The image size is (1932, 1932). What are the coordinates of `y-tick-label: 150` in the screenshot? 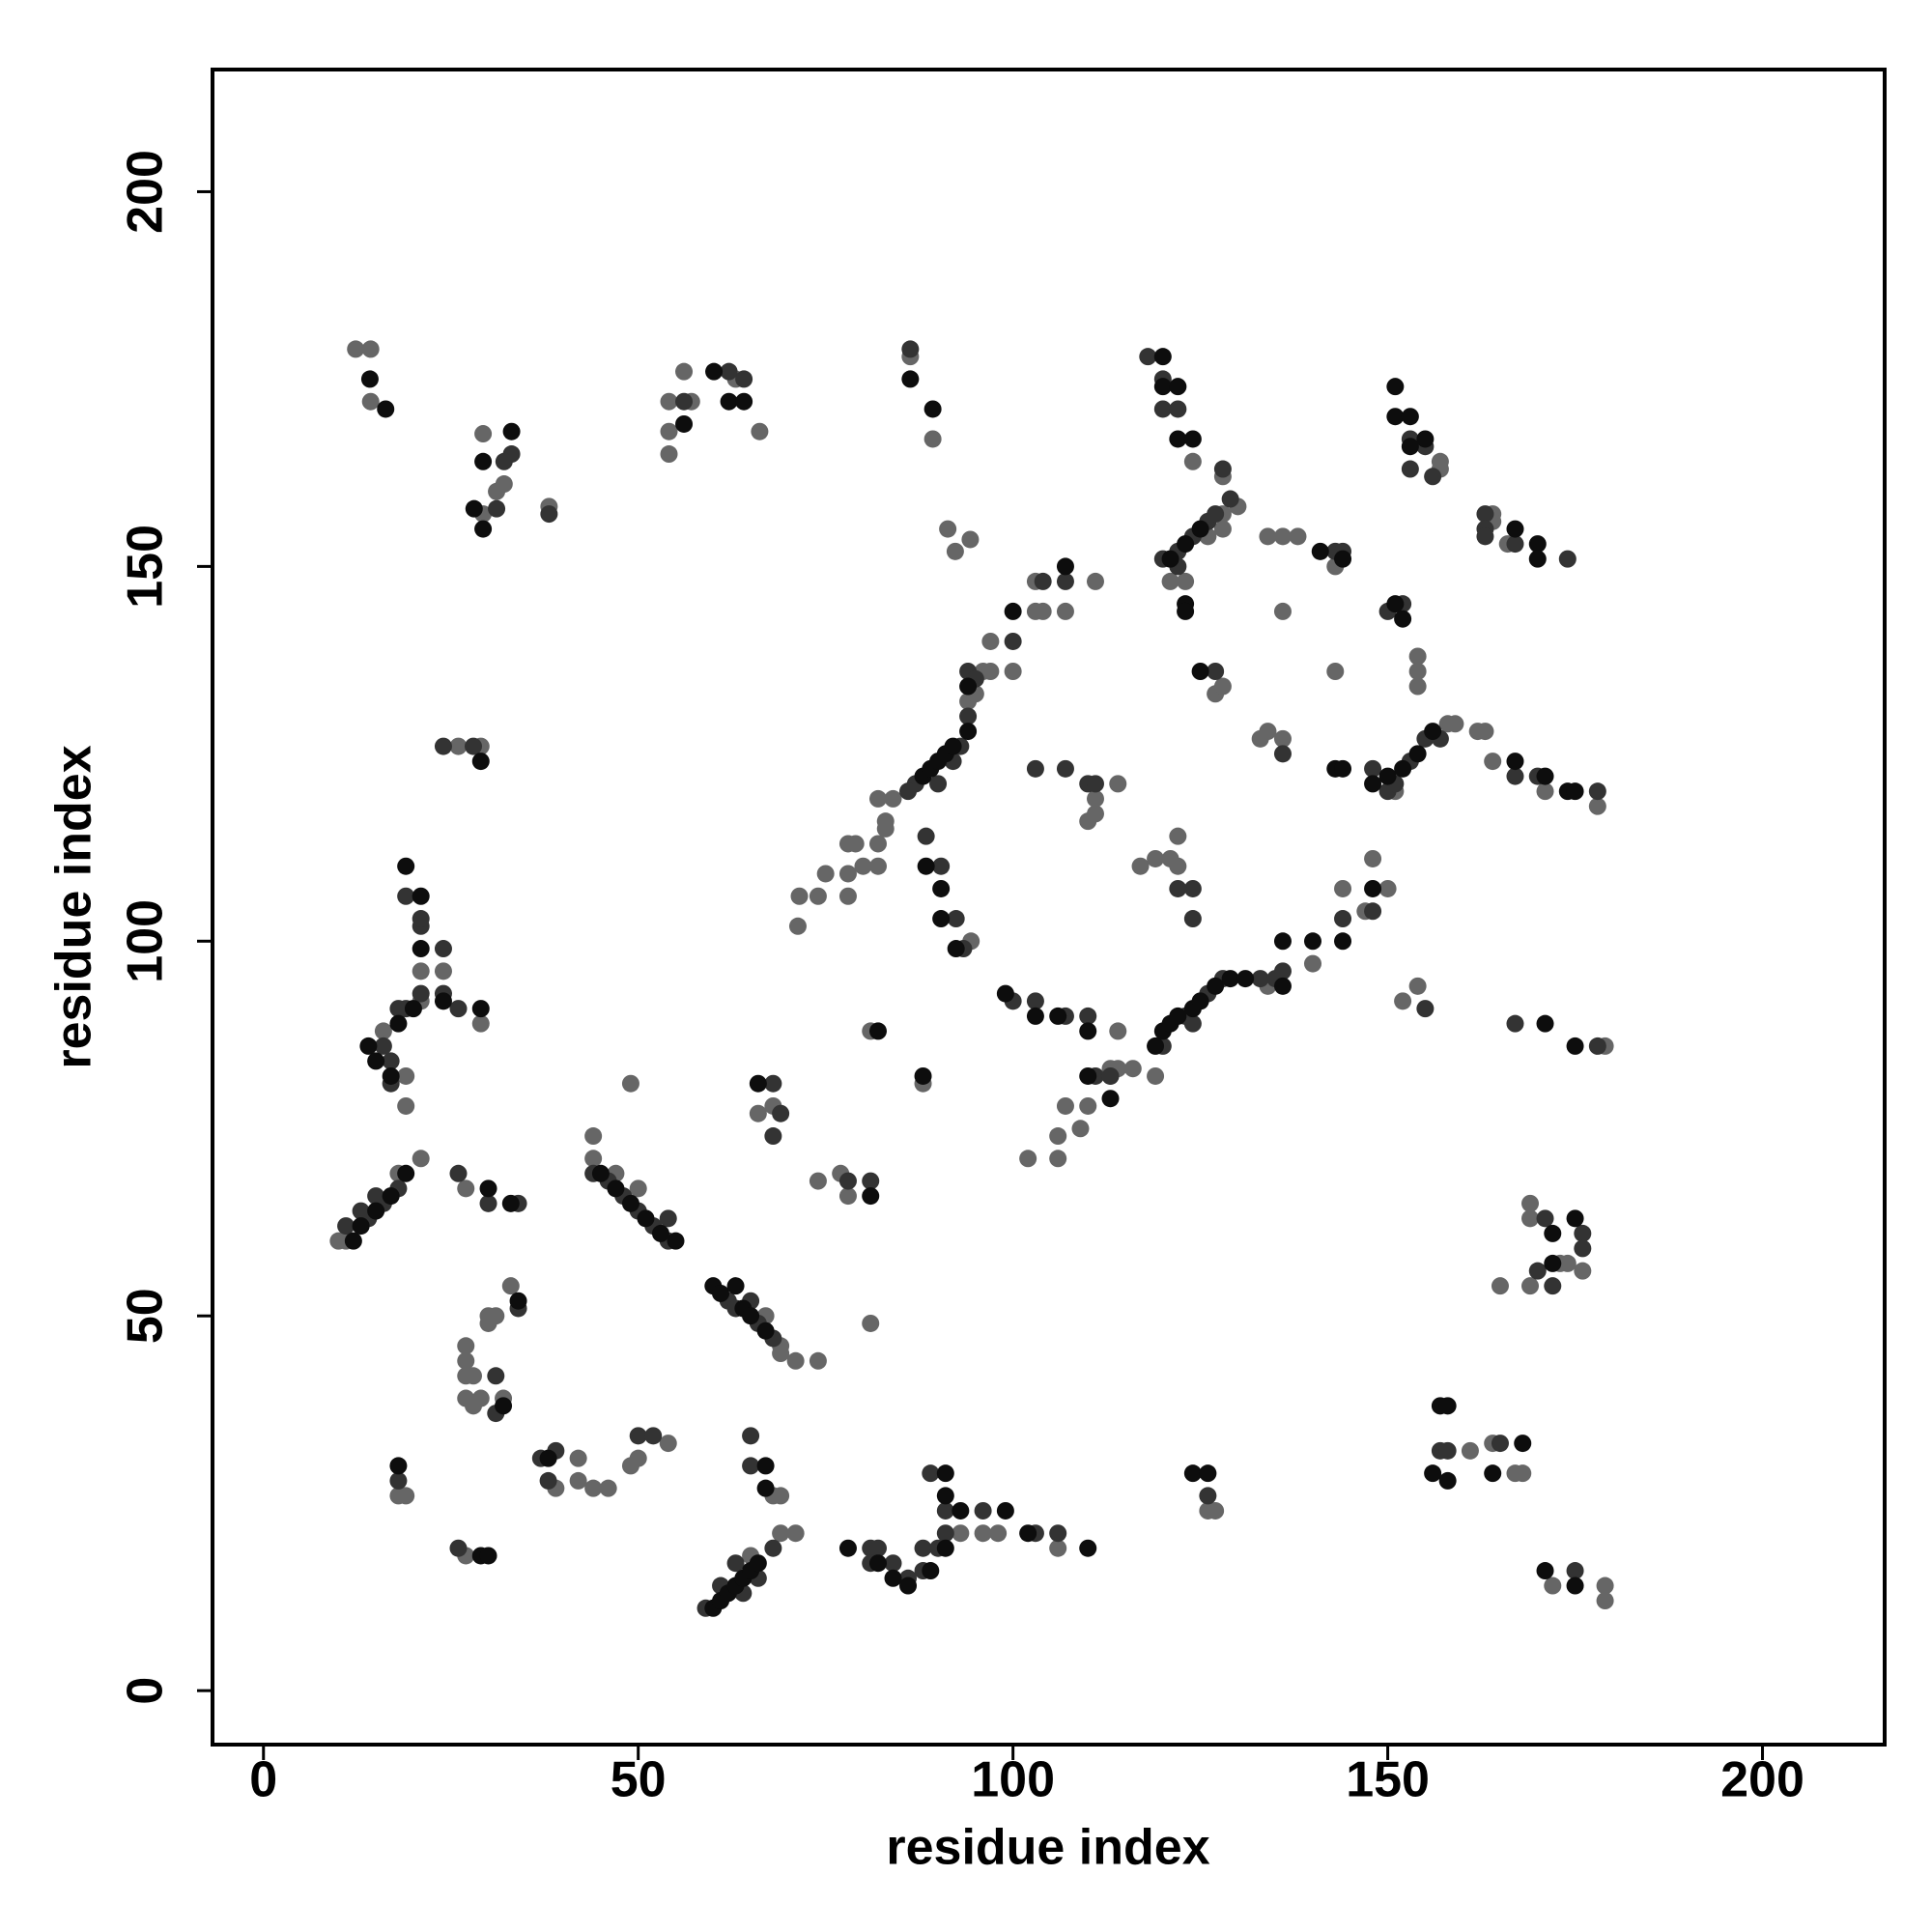 It's located at (146, 567).